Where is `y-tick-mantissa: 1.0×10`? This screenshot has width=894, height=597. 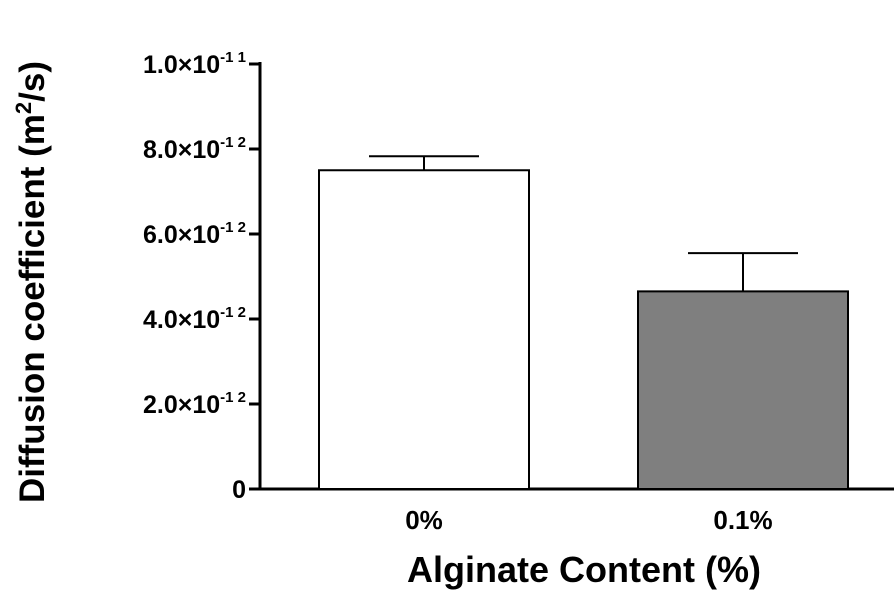 y-tick-mantissa: 1.0×10 is located at coordinates (181, 65).